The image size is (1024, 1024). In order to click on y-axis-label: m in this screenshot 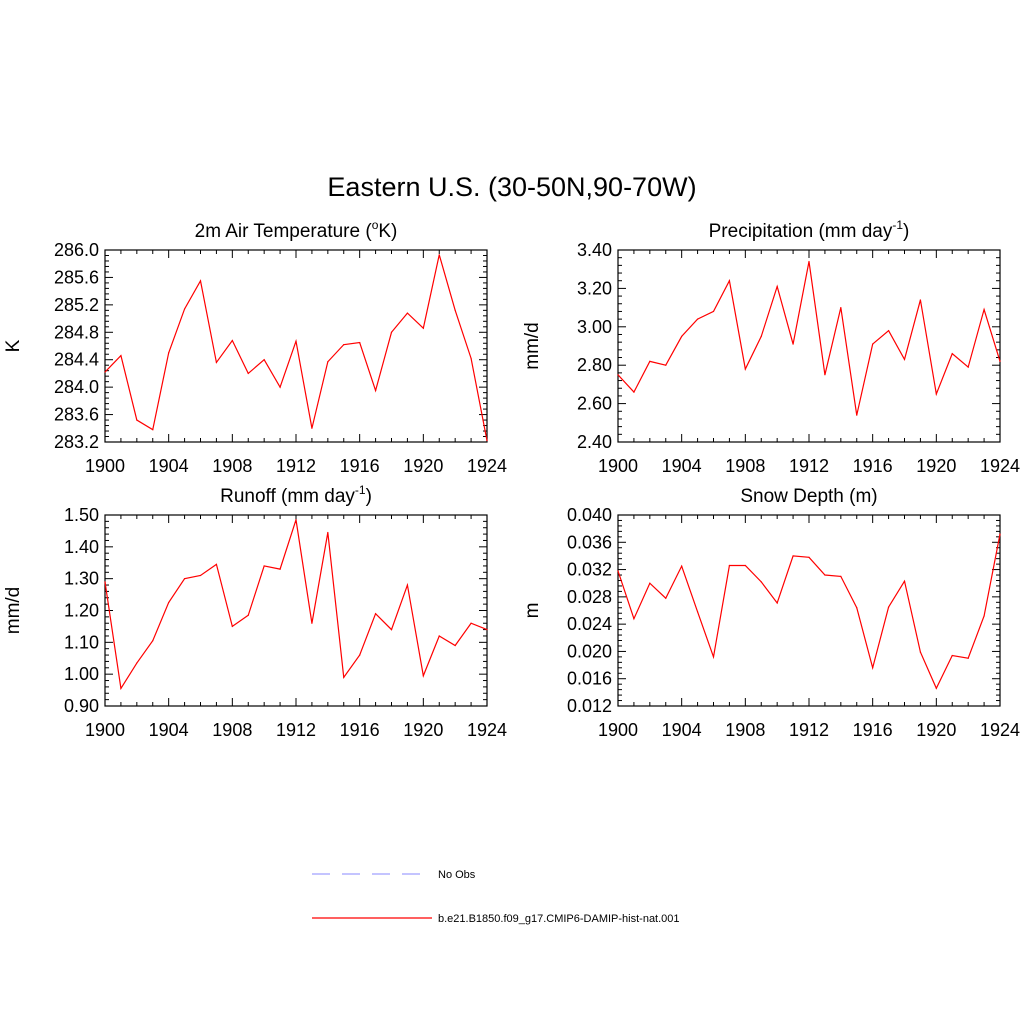, I will do `click(532, 611)`.